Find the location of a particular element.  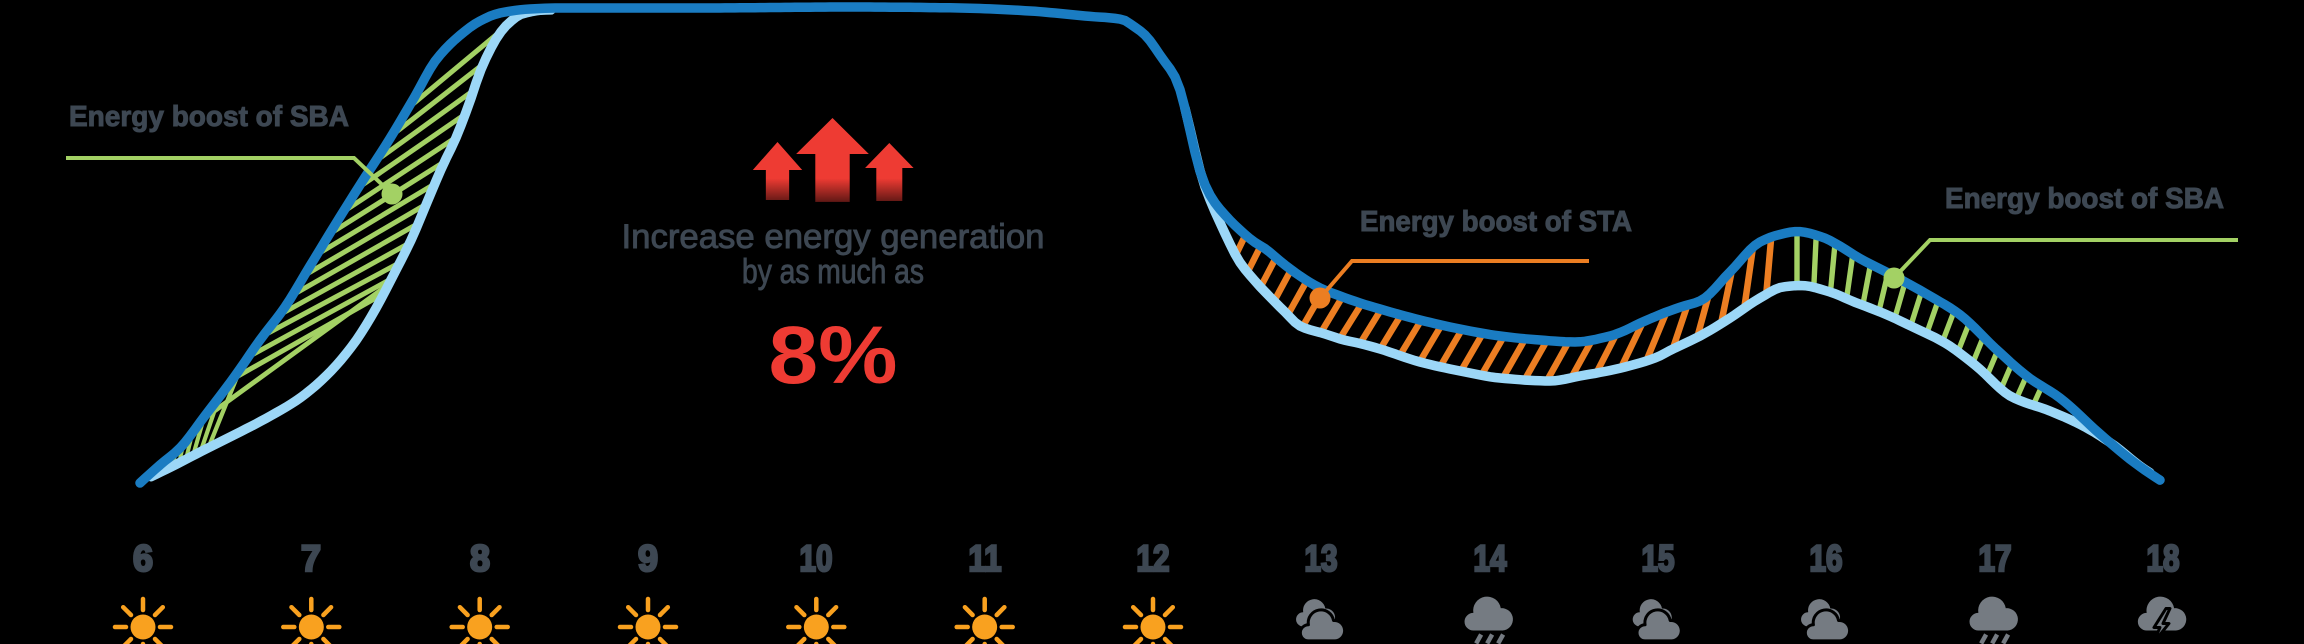

svg-text: 12 is located at coordinates (1153, 558).